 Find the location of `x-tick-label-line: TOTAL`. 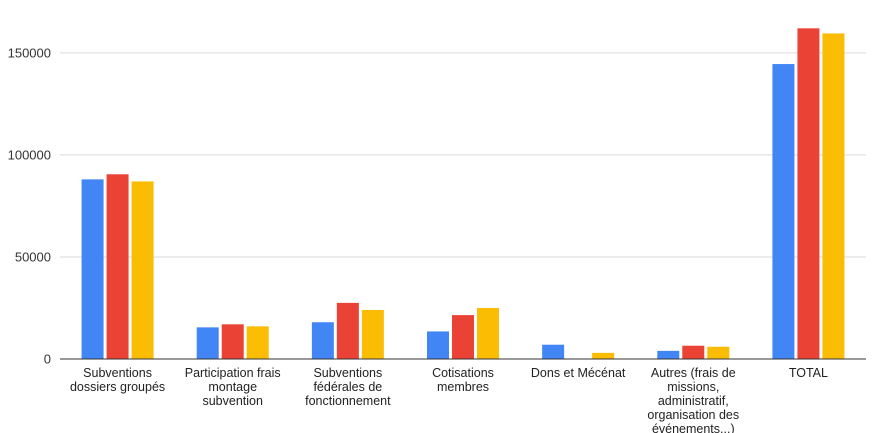

x-tick-label-line: TOTAL is located at coordinates (808, 373).